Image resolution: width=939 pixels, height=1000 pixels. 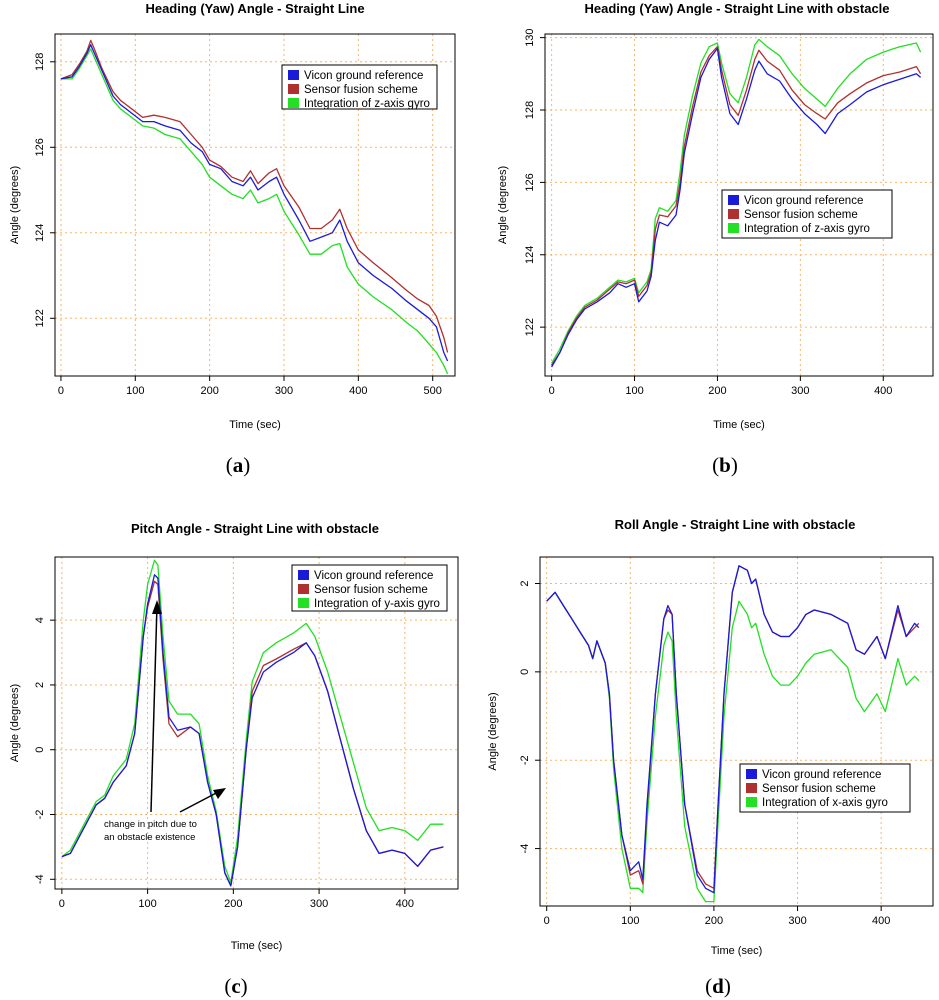 What do you see at coordinates (150, 824) in the screenshot?
I see `annotation-text: change in pitch due to` at bounding box center [150, 824].